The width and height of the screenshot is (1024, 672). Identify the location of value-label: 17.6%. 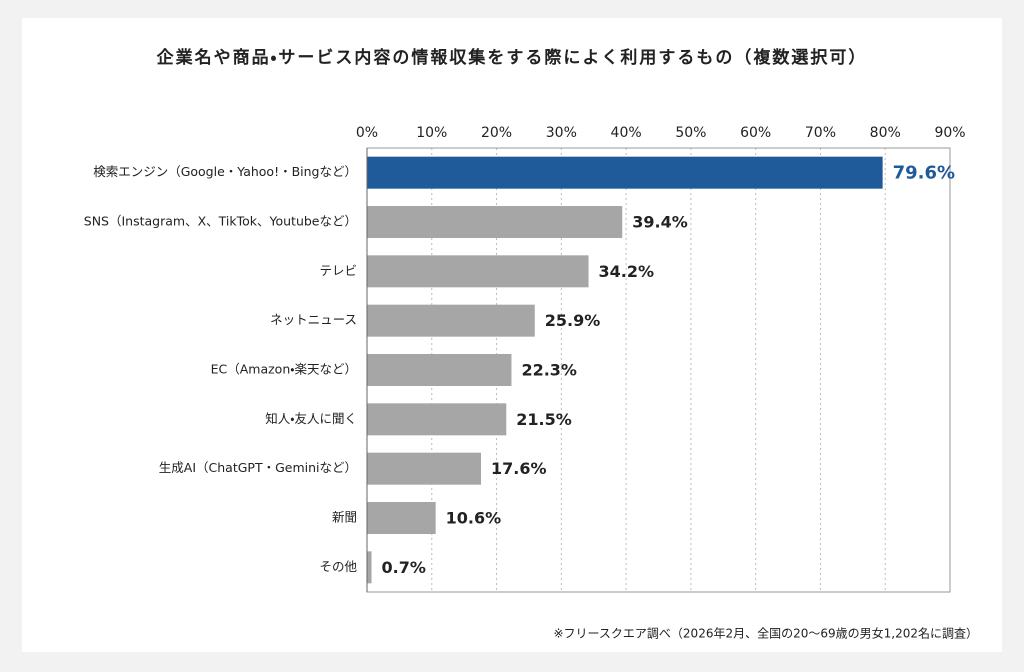
(519, 468).